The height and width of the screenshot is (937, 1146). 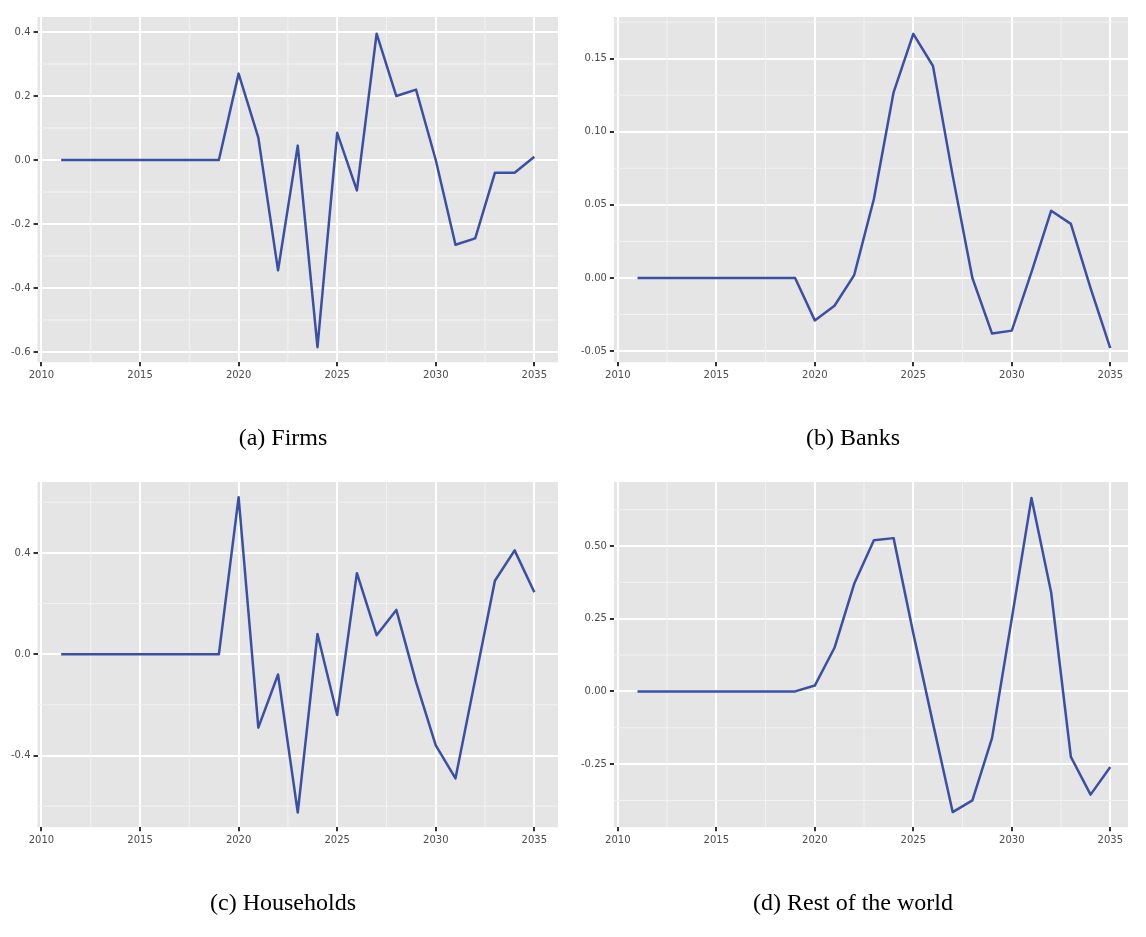 What do you see at coordinates (21, 351) in the screenshot?
I see `y-tick-label: -0.6` at bounding box center [21, 351].